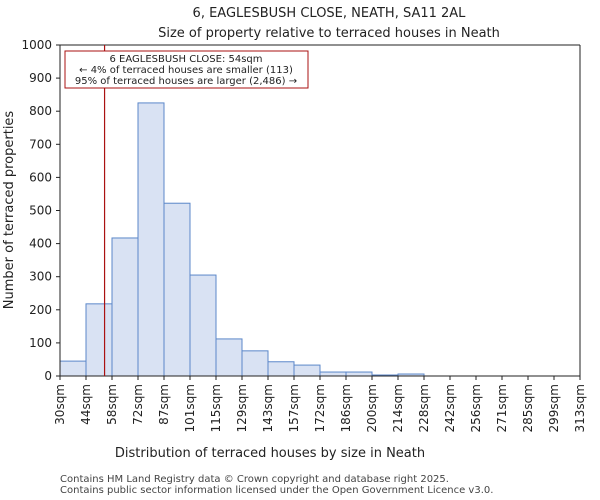 The height and width of the screenshot is (500, 600). I want to click on x-tick-label: 214sqm, so click(398, 408).